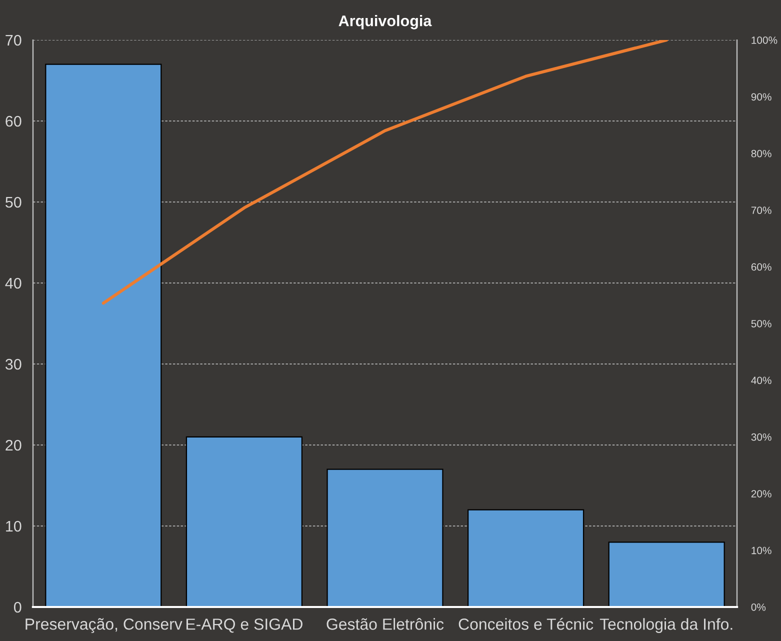  I want to click on y2-tick-label: 60%, so click(761, 267).